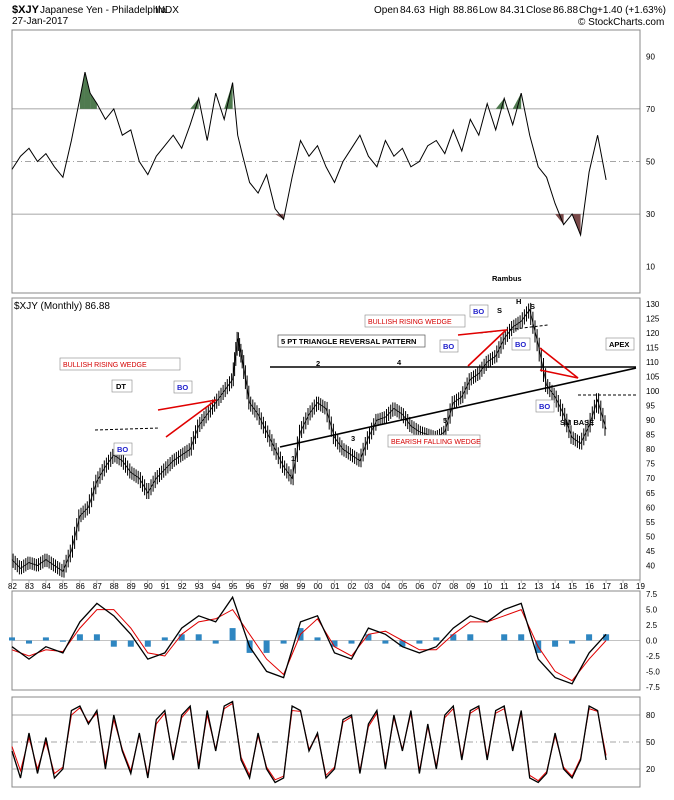 The width and height of the screenshot is (674, 800). Describe the element at coordinates (63, 586) in the screenshot. I see `x-tick-85: 85` at that location.